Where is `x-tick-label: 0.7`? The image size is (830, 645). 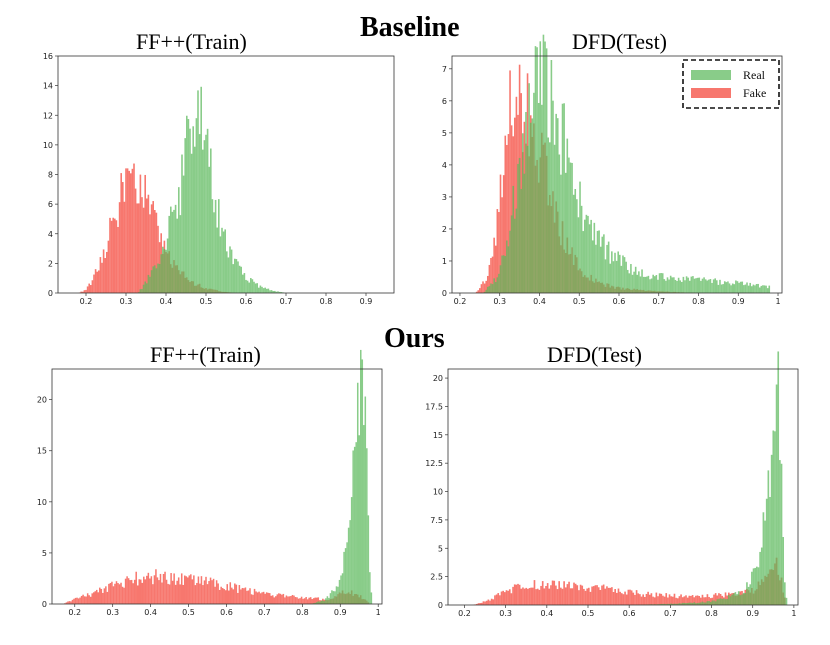
x-tick-label: 0.7 is located at coordinates (658, 301).